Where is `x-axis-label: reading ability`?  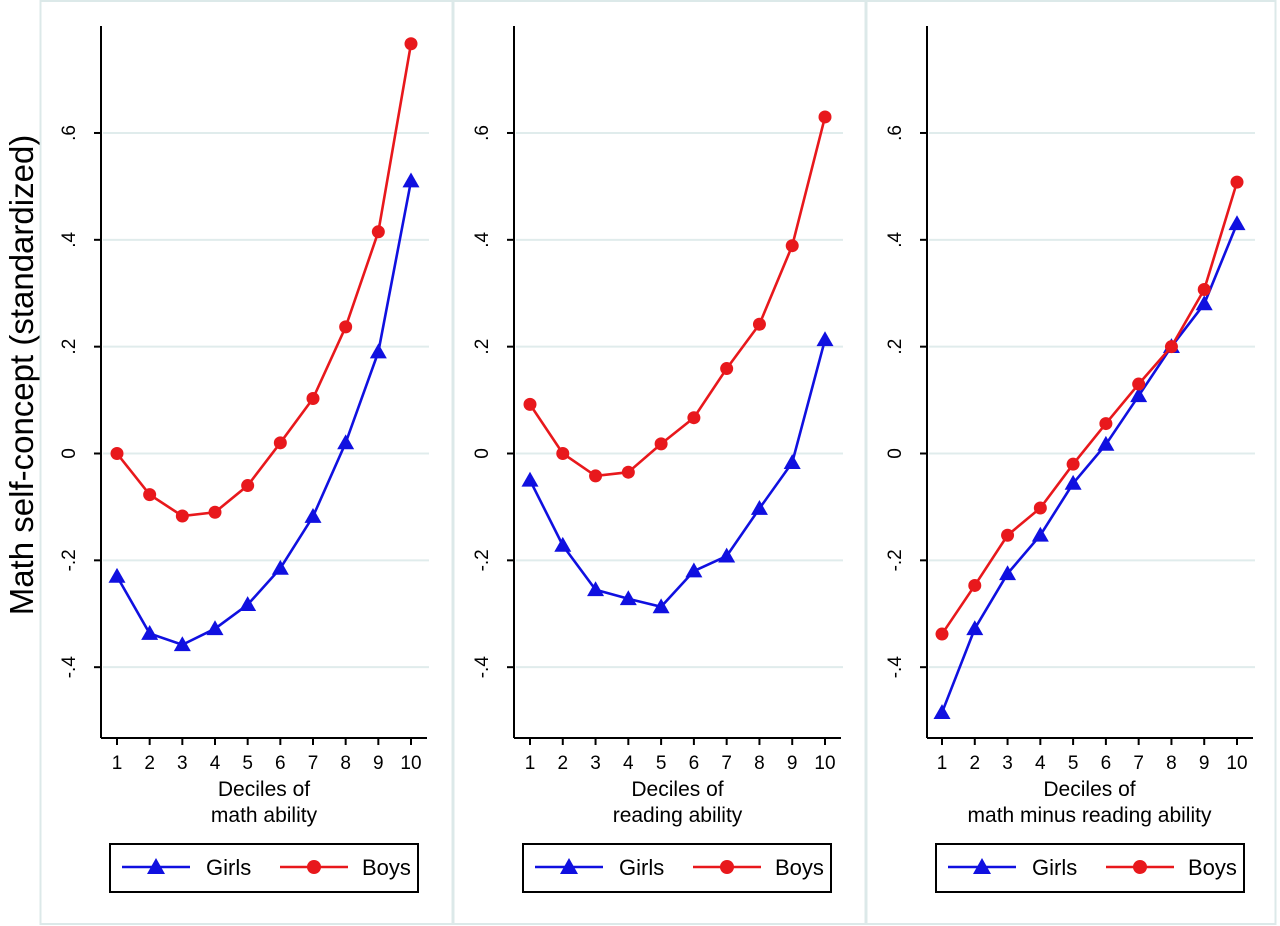 x-axis-label: reading ability is located at coordinates (678, 815).